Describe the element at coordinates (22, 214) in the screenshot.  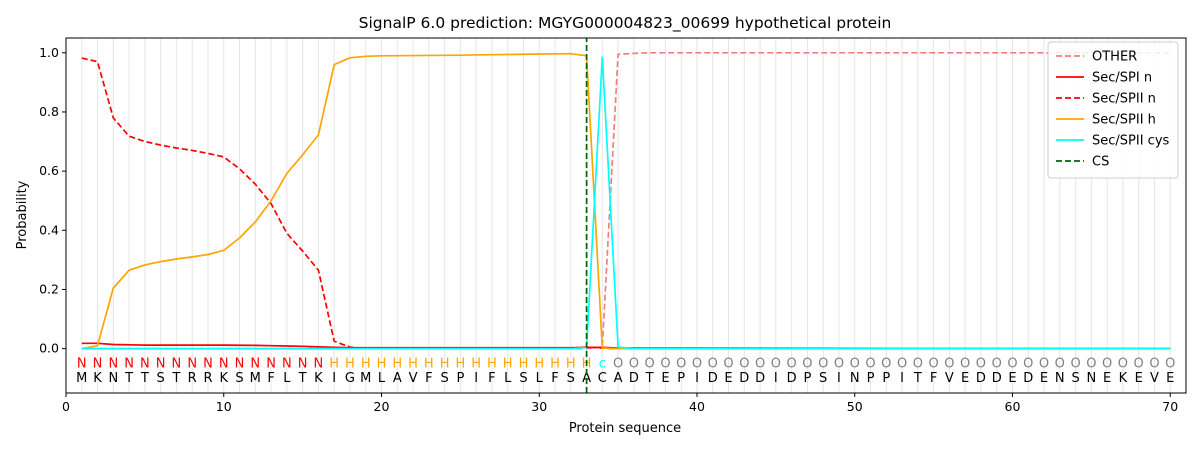
I see `y-axis-label: Probability` at that location.